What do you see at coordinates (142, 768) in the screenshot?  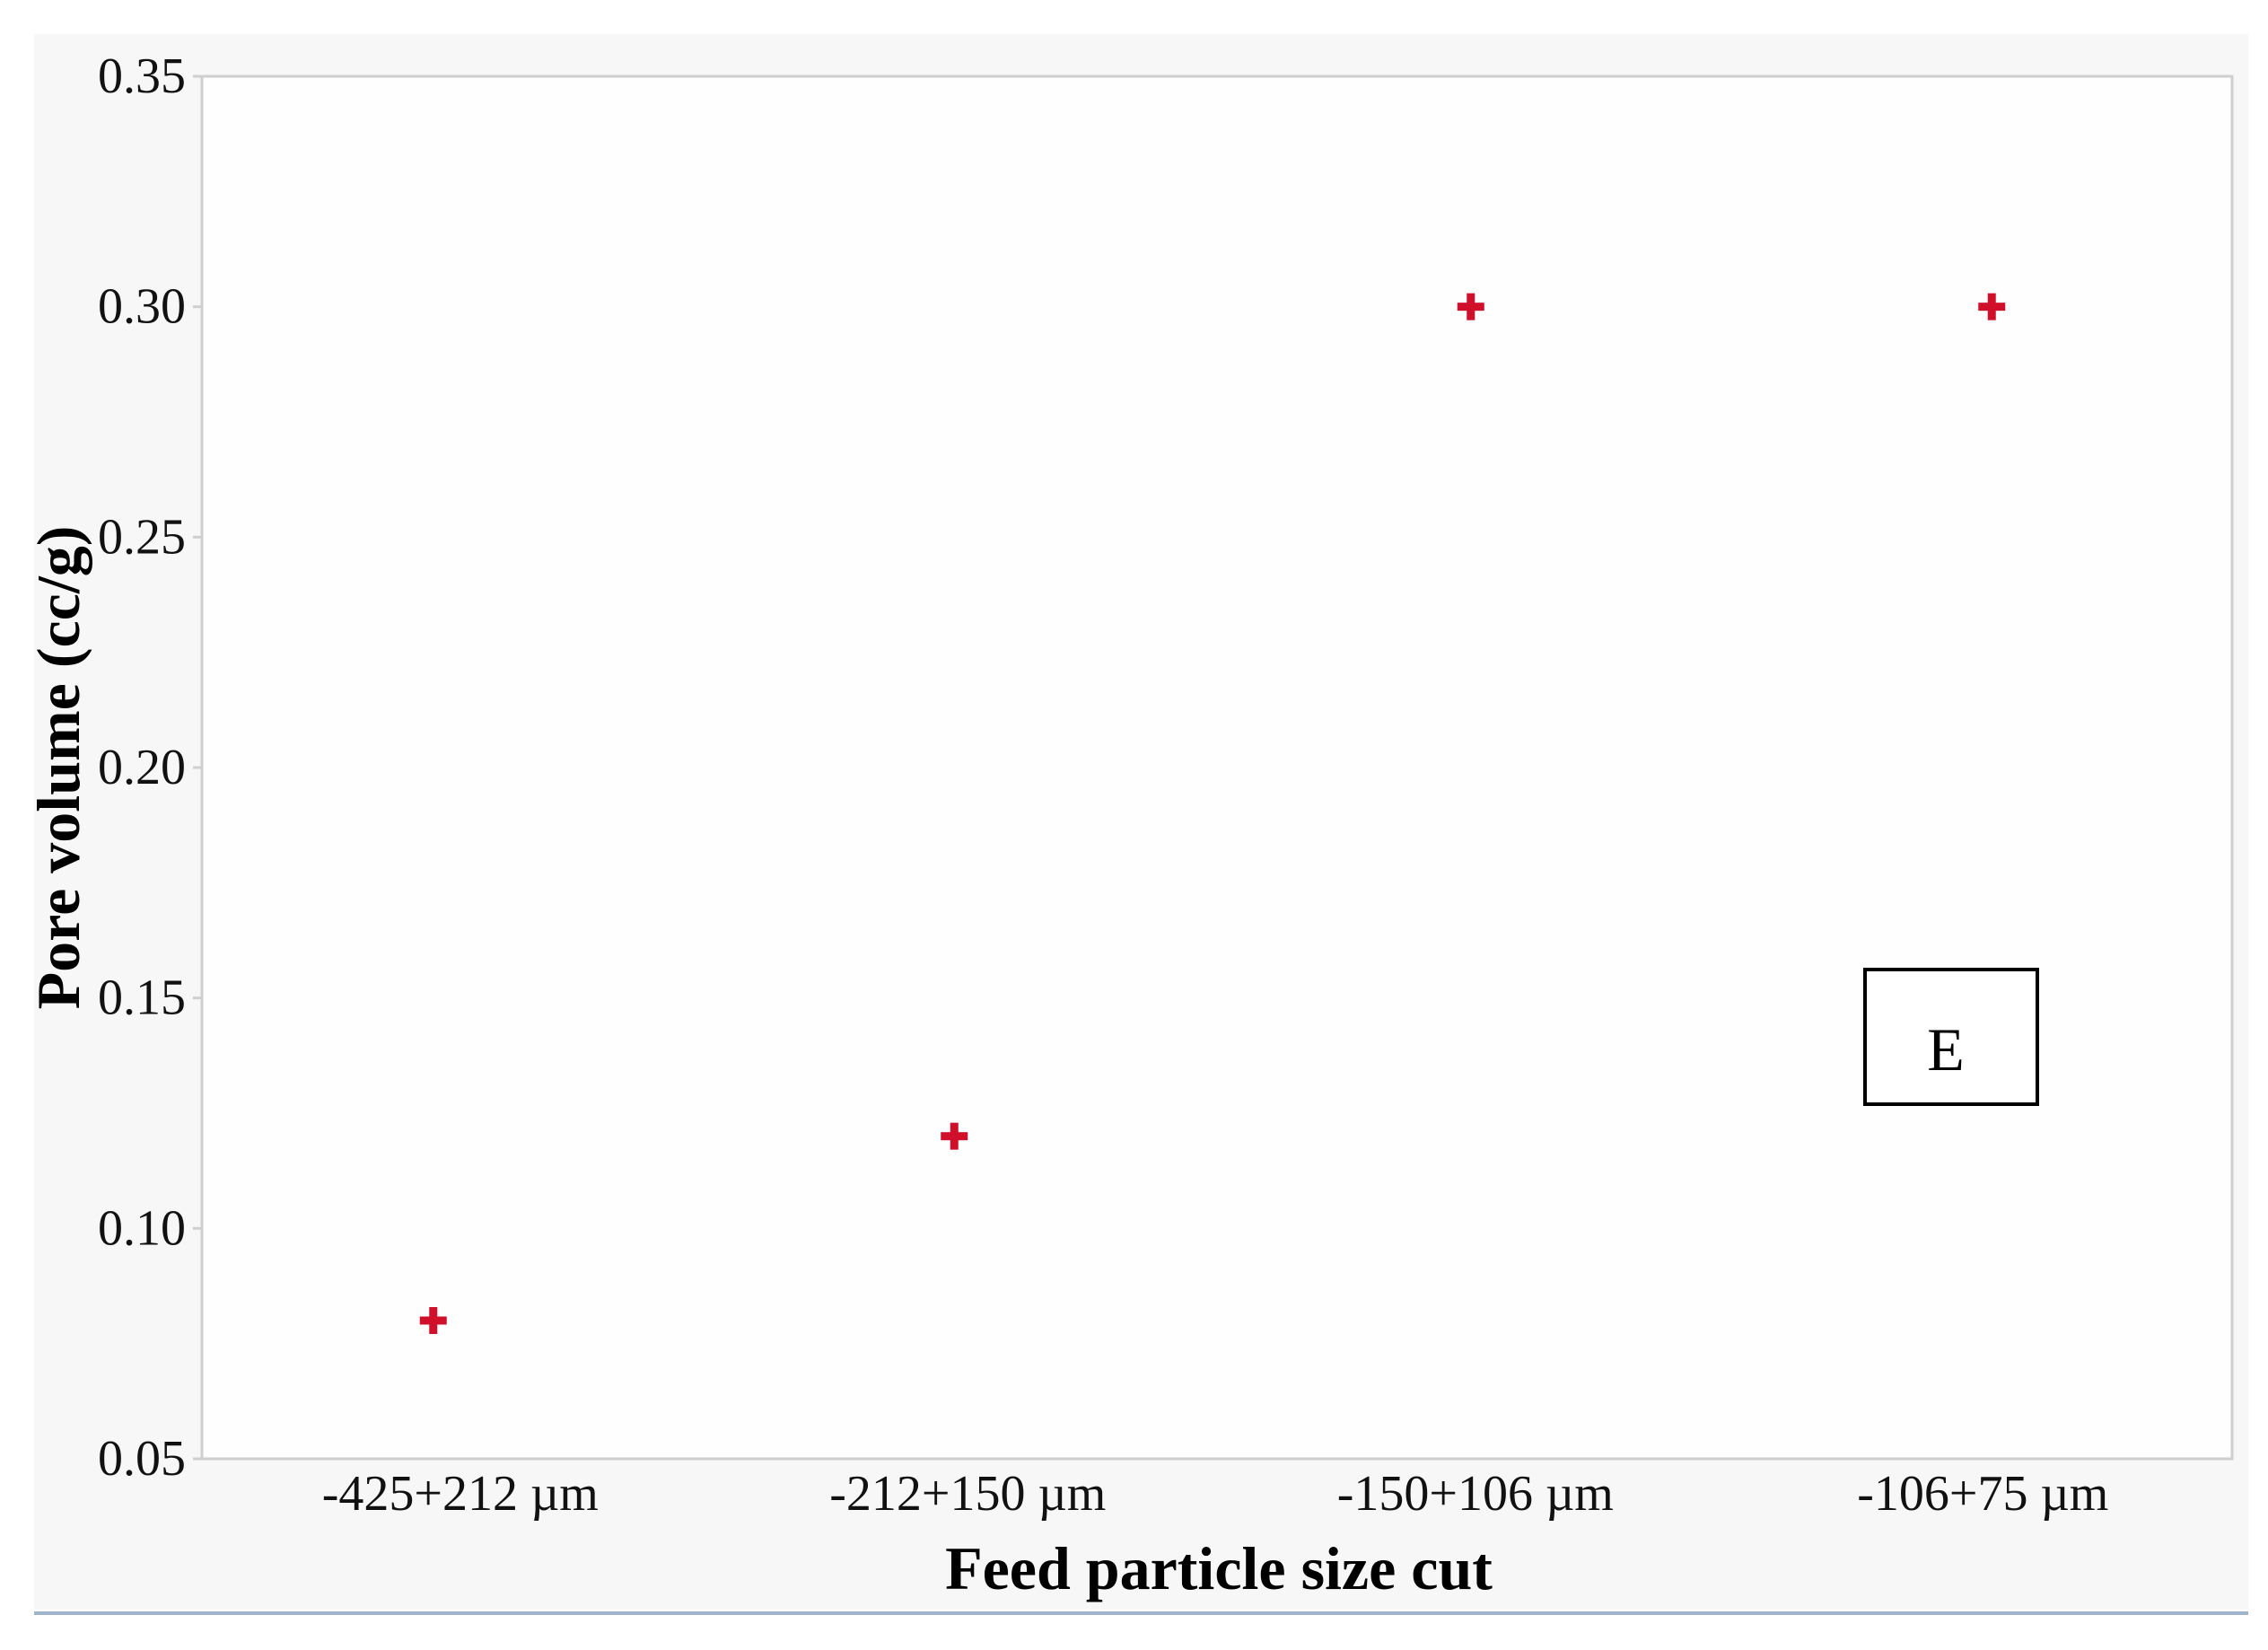 I see `y-tick-label: 0.20` at bounding box center [142, 768].